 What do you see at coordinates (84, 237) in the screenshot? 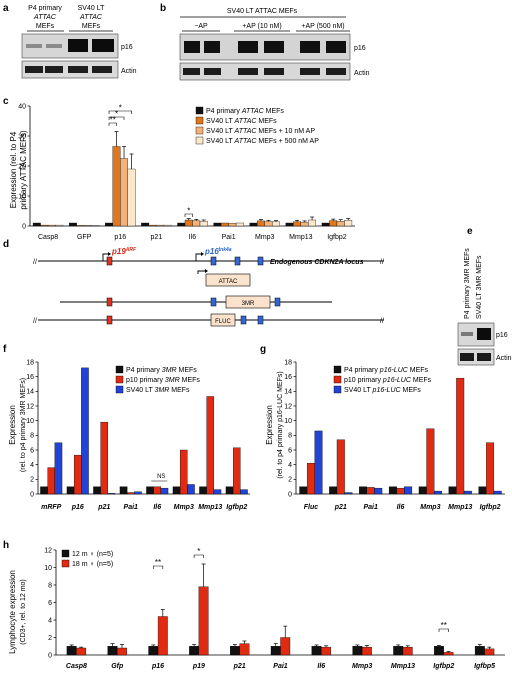
I see `x-tick-label: GFP` at bounding box center [84, 237].